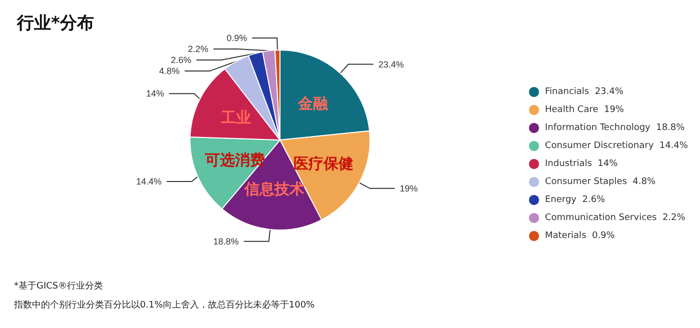  Describe the element at coordinates (581, 164) in the screenshot. I see `legend-label: Industrials 14%` at that location.